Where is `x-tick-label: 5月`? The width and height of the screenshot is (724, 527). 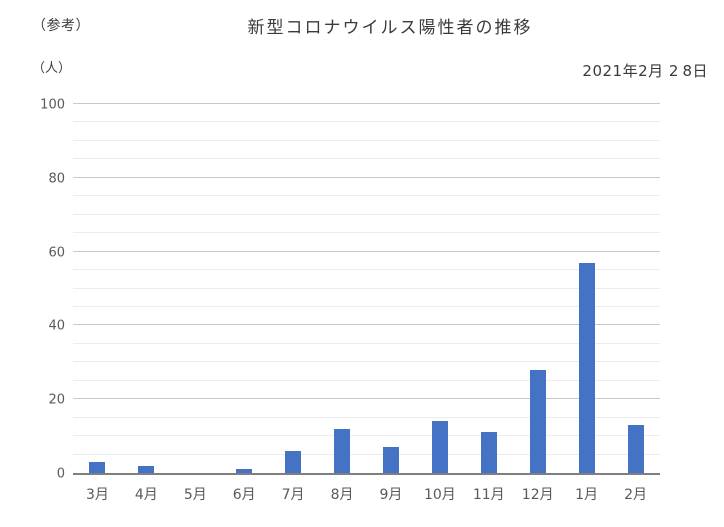 x-tick-label: 5月 is located at coordinates (195, 495).